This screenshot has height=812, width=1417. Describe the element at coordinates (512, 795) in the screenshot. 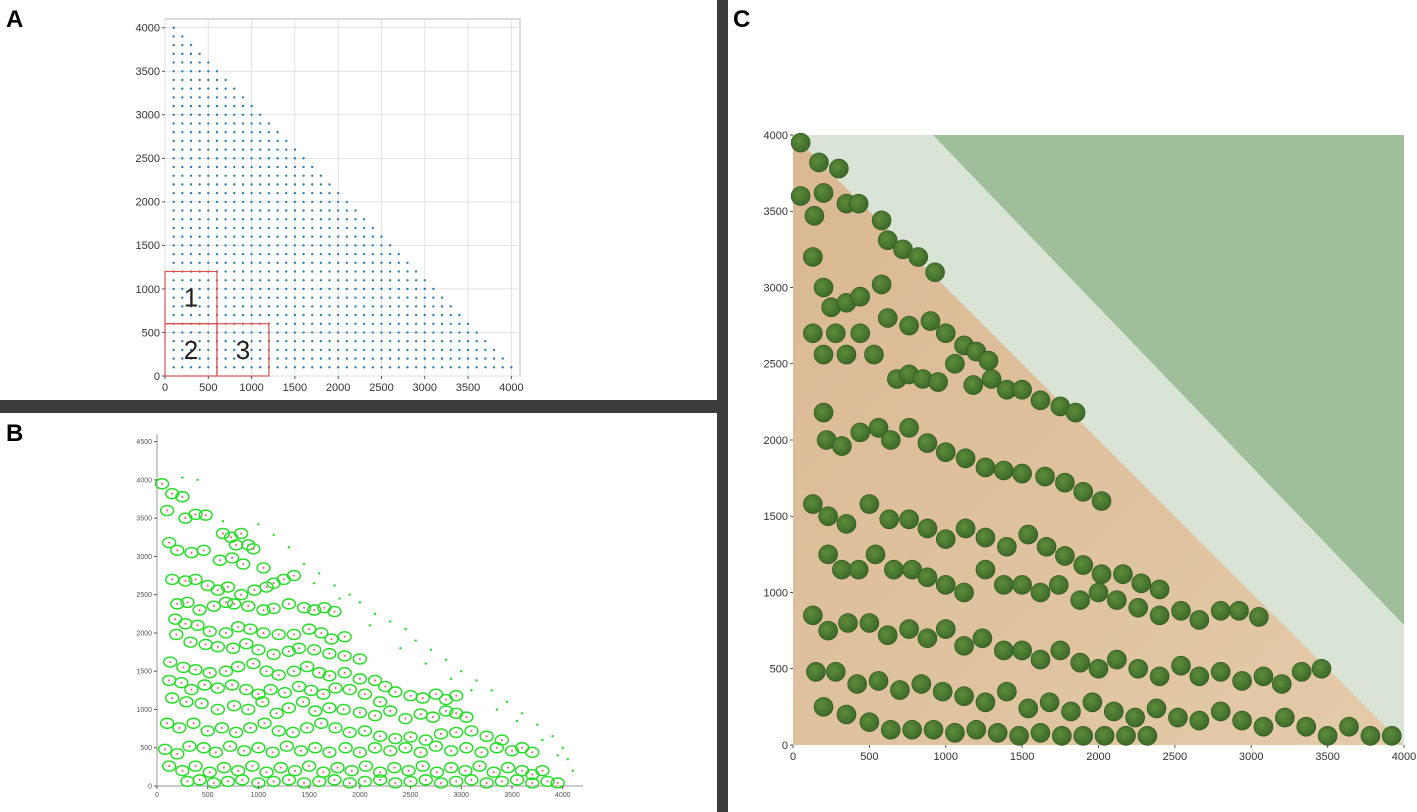

I see `x-tick-label: 3500` at that location.